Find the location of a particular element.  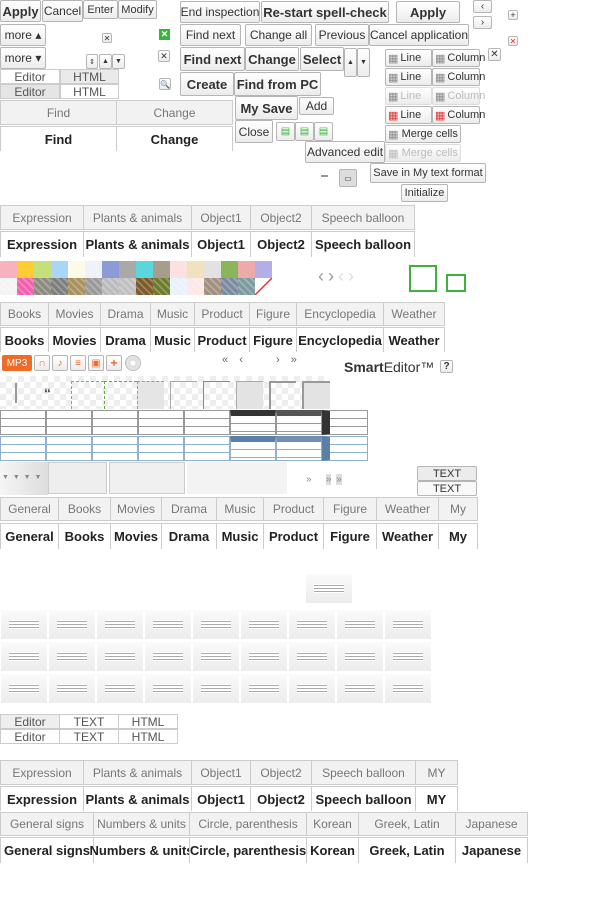

change-tab-active: Change is located at coordinates (174, 138).